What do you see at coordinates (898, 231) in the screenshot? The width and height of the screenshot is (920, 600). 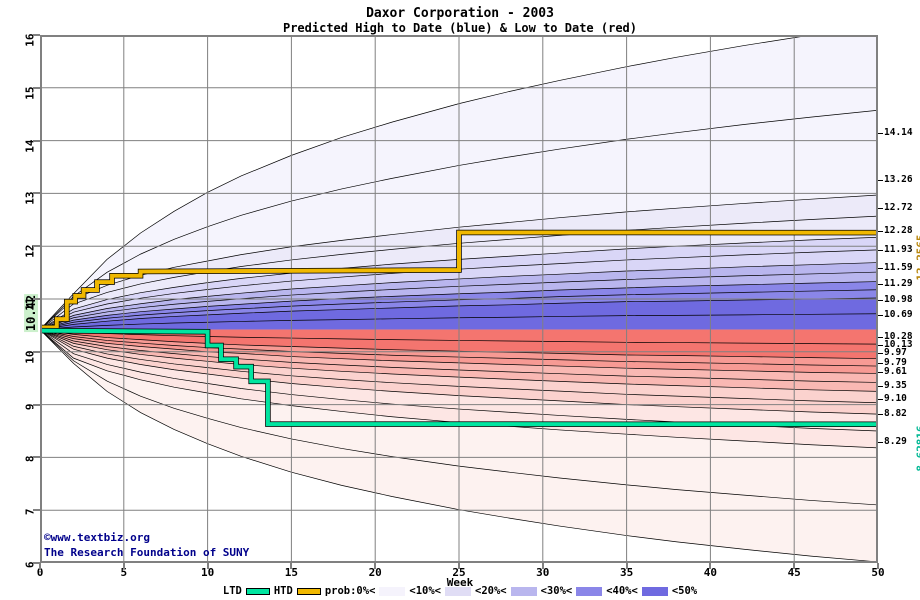 I see `right-price-label-3: 12.28` at bounding box center [898, 231].